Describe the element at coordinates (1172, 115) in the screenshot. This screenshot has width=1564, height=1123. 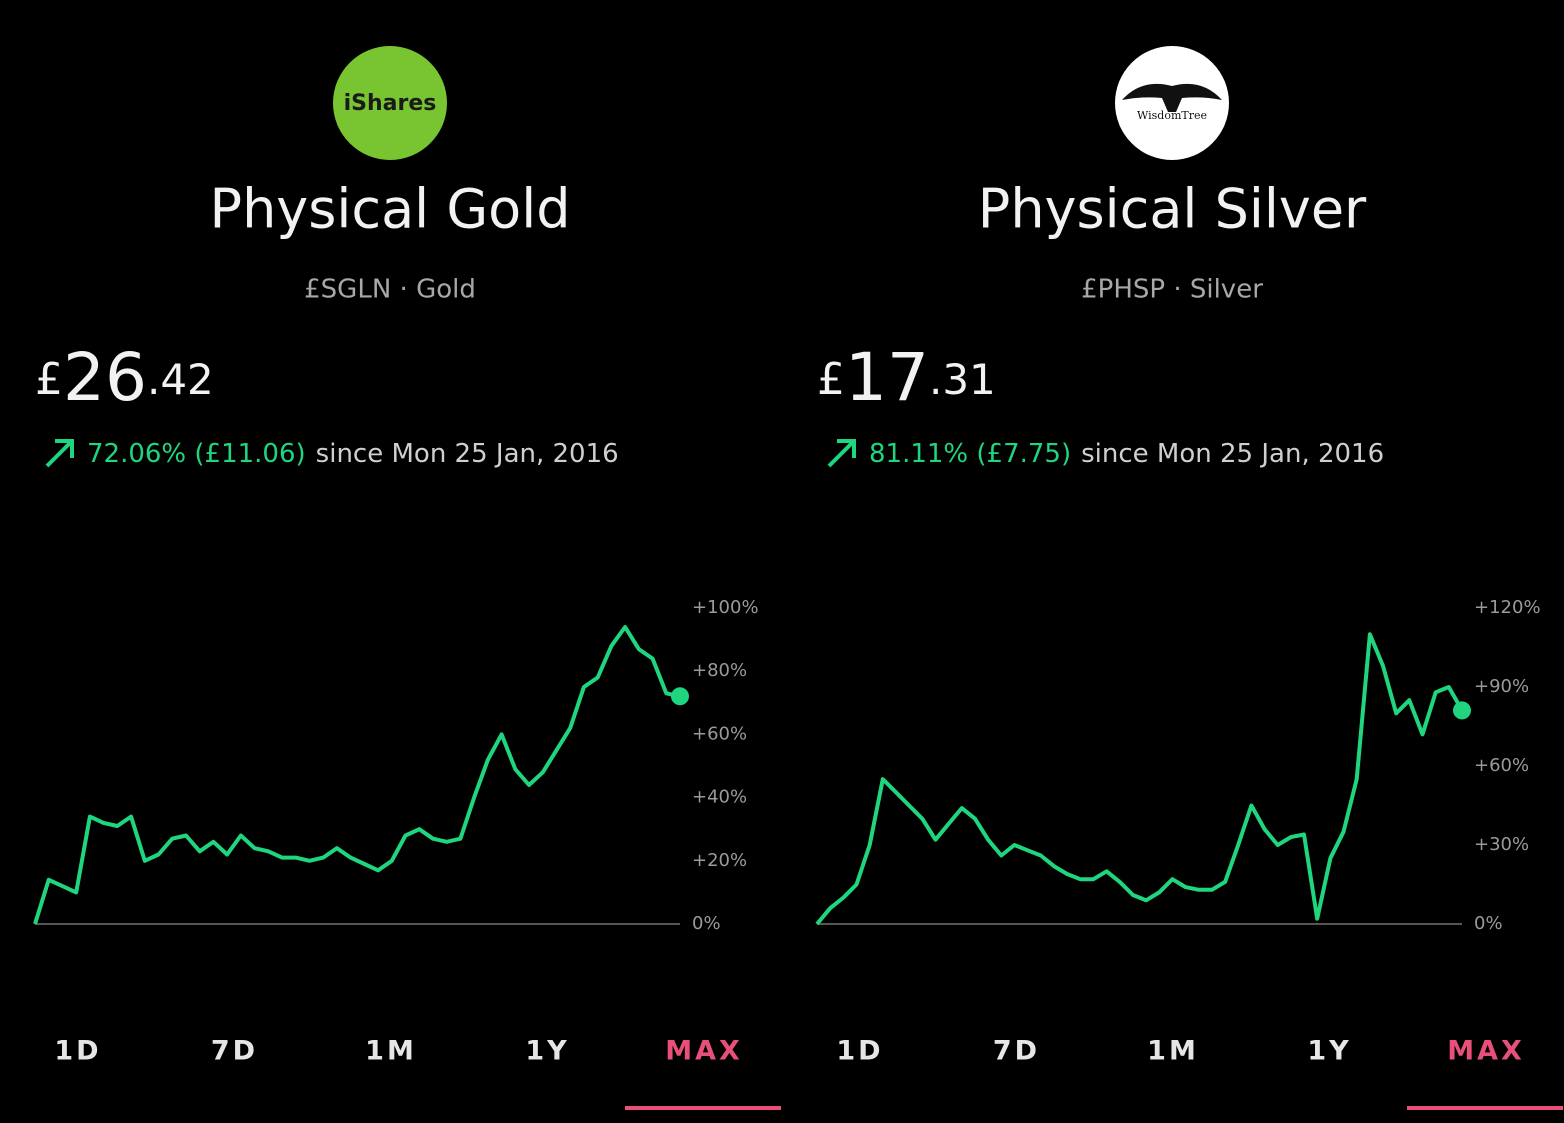
I see `logo-text: WisdomTree` at that location.